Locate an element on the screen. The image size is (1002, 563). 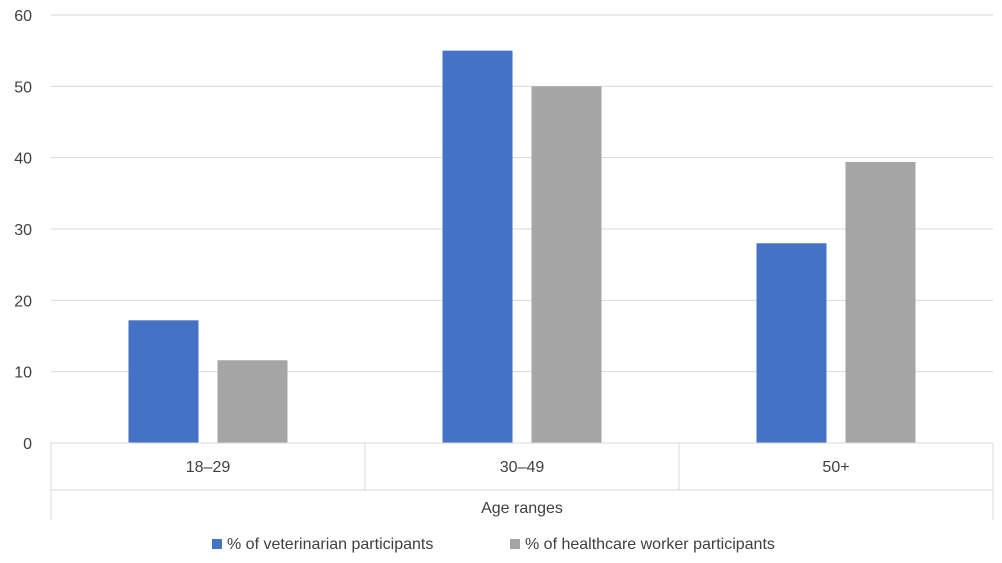
y-tick-label: 30 is located at coordinates (23, 230).